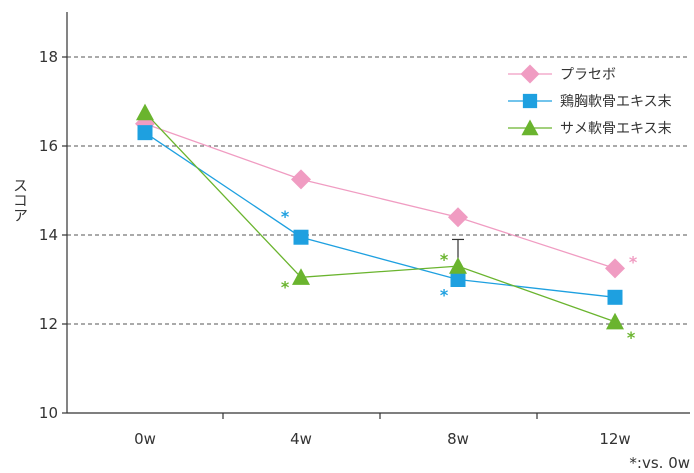  I want to click on legend-label: プラセボ, so click(588, 75).